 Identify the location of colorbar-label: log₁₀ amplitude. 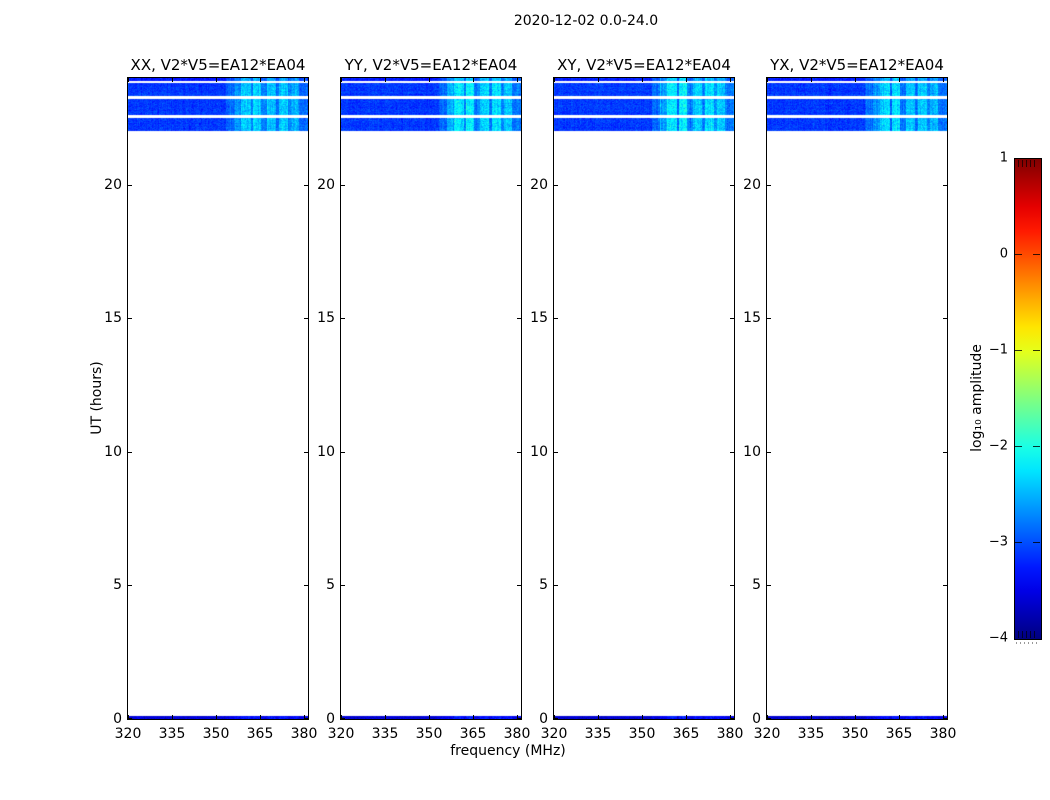
(977, 398).